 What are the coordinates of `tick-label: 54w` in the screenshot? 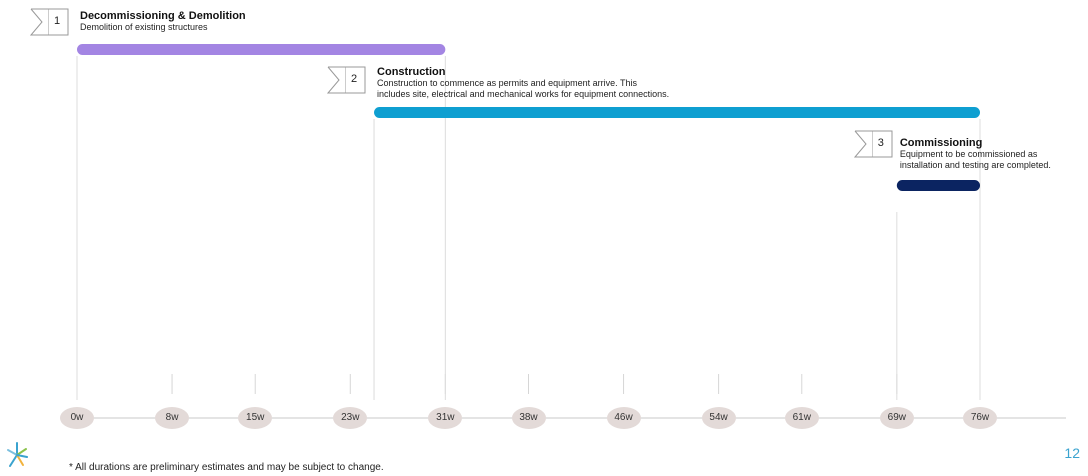 It's located at (718, 418).